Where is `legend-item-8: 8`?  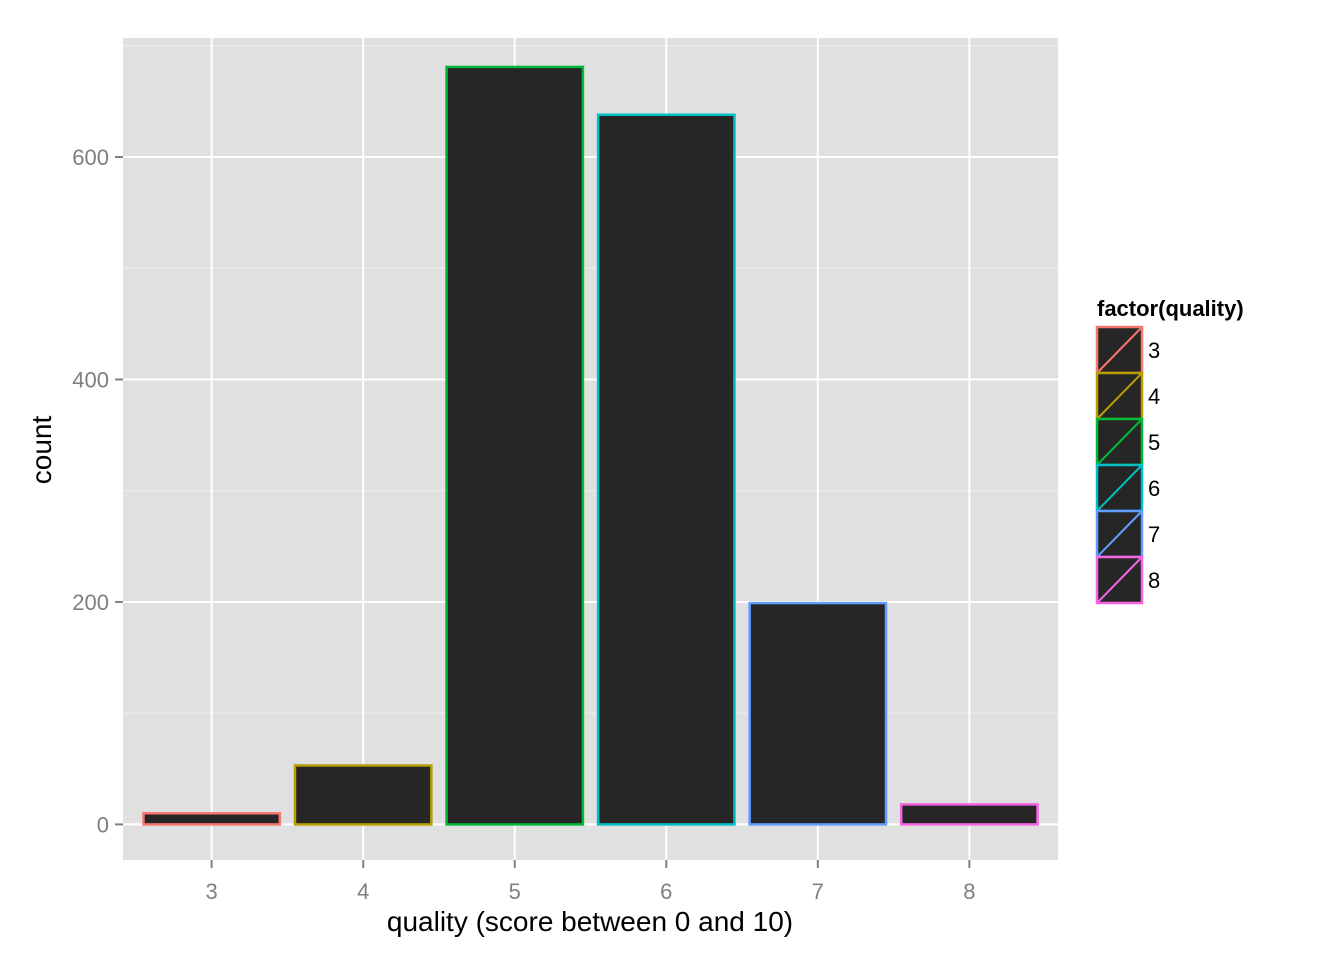
legend-item-8: 8 is located at coordinates (1127, 580).